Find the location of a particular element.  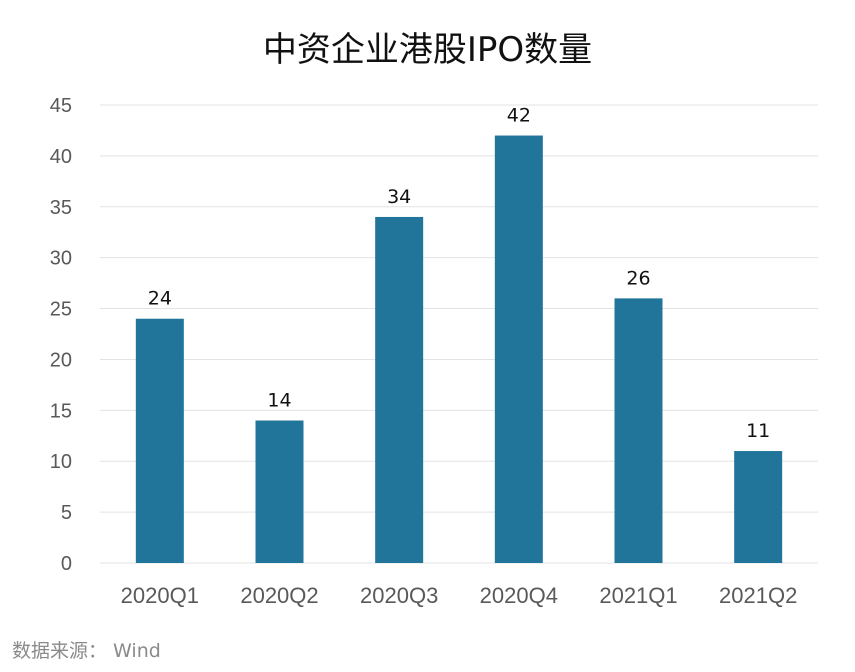

chart-title: 中资企业港股IPO数量 is located at coordinates (427, 50).